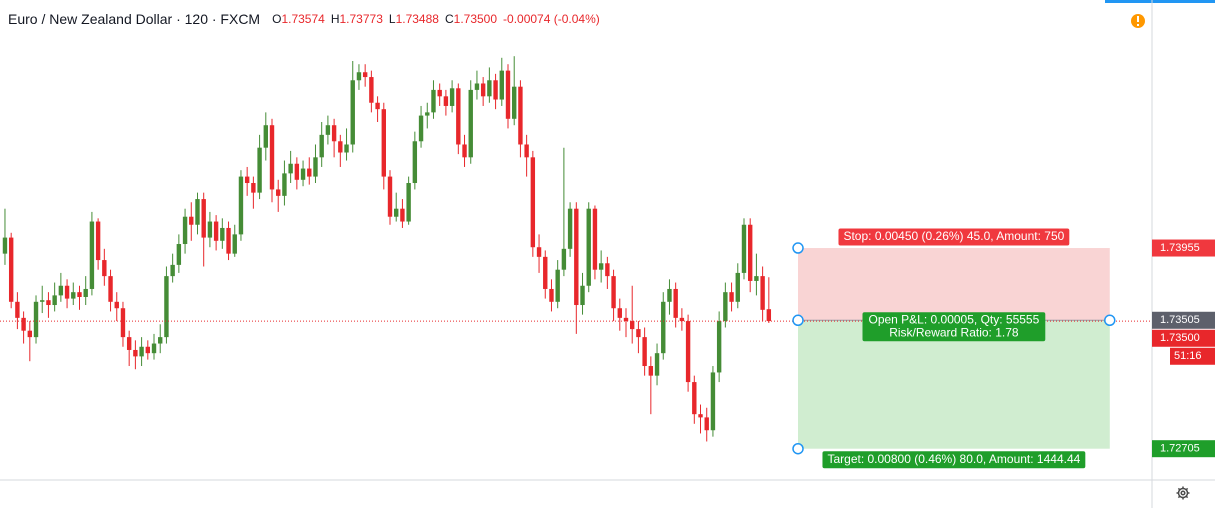  Describe the element at coordinates (392, 19) in the screenshot. I see `ohlc-key: L` at that location.